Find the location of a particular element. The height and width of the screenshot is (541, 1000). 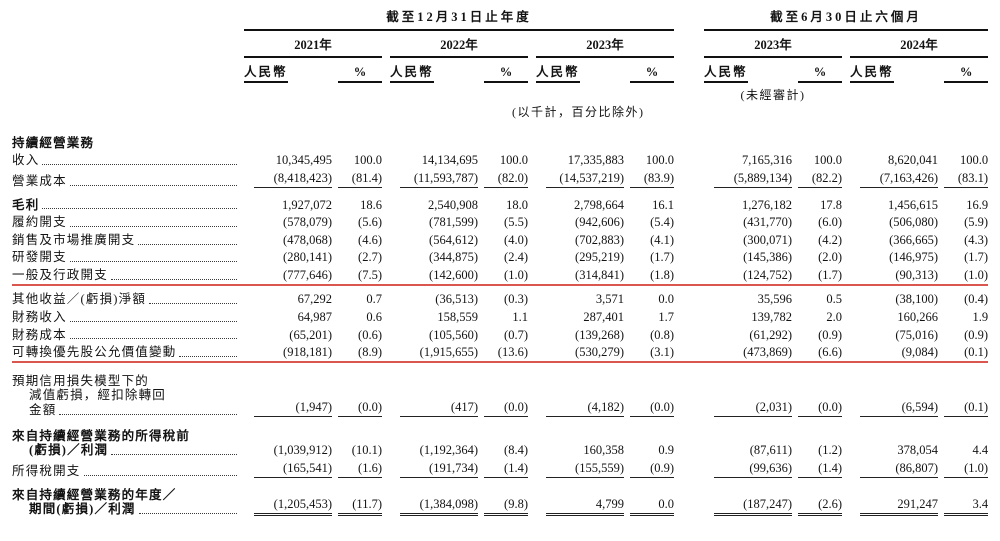

cell-value: (146,975) is located at coordinates (914, 257).